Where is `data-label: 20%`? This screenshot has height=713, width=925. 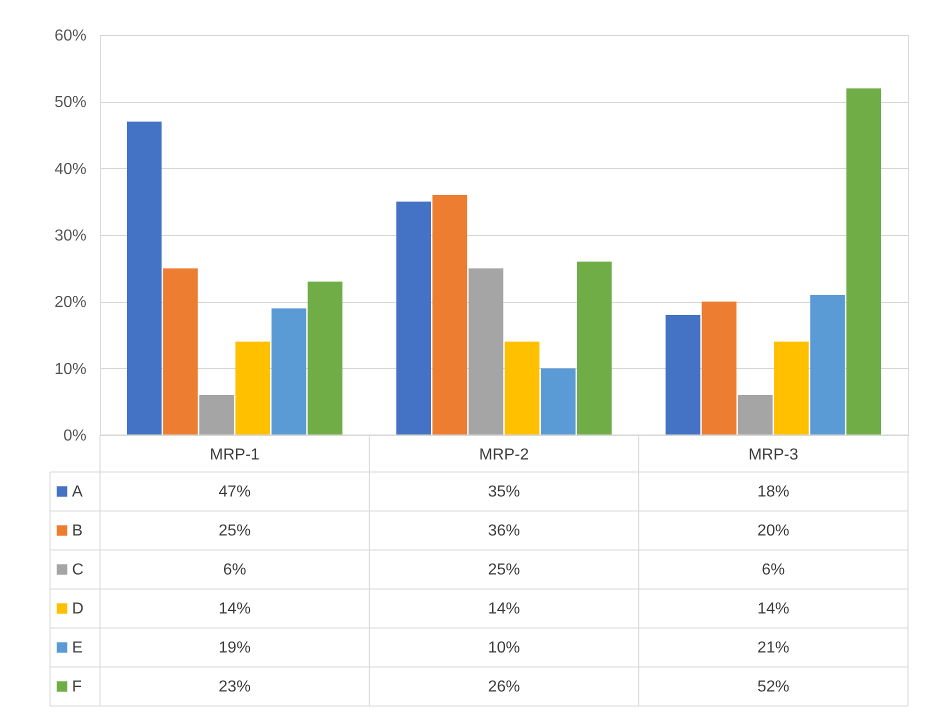
data-label: 20% is located at coordinates (773, 531).